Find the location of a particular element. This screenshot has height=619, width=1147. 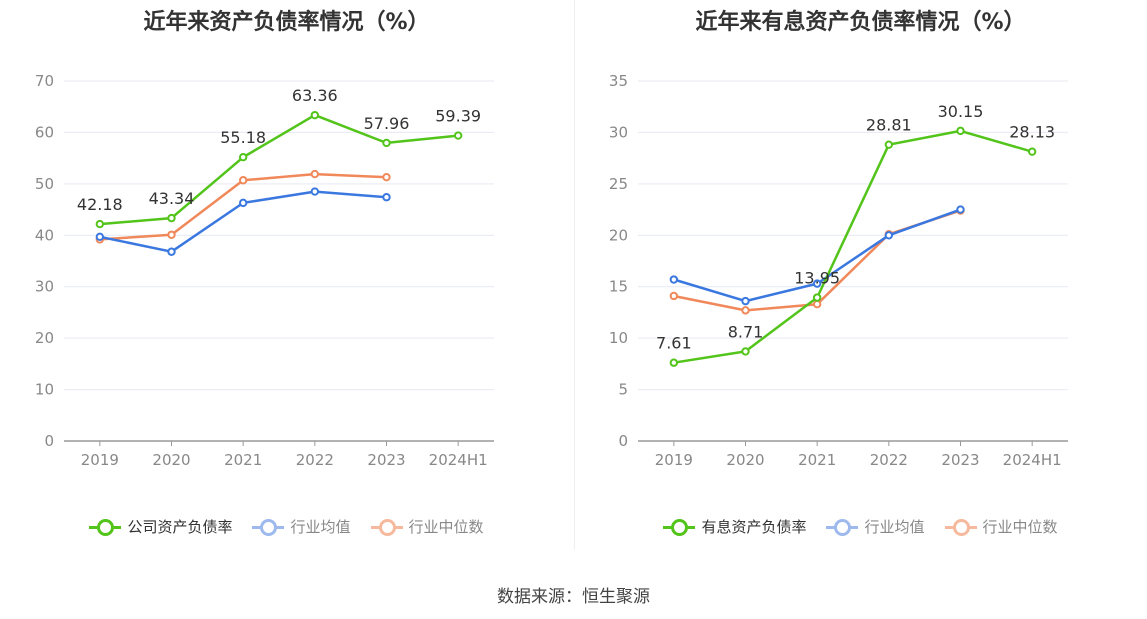

y-tick-label: 40 is located at coordinates (44, 235).